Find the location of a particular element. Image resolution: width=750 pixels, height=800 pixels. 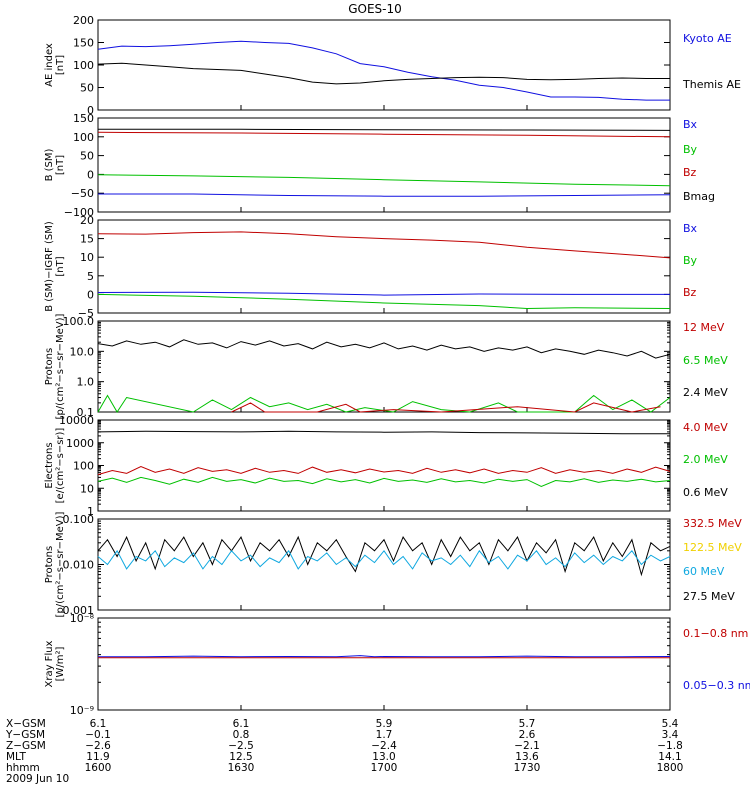

y-tick-label: 0.1 is located at coordinates (86, 412).